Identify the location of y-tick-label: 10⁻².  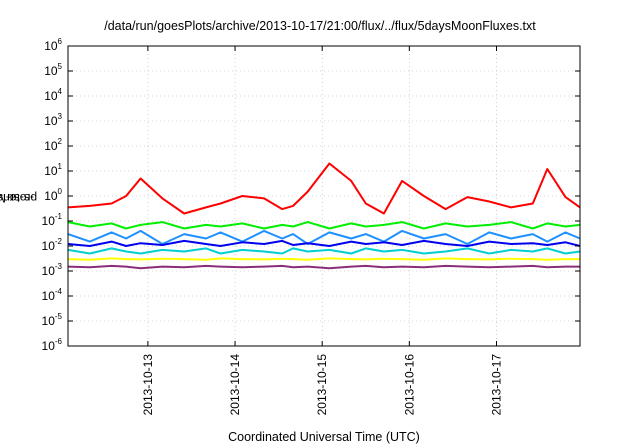
(52, 245).